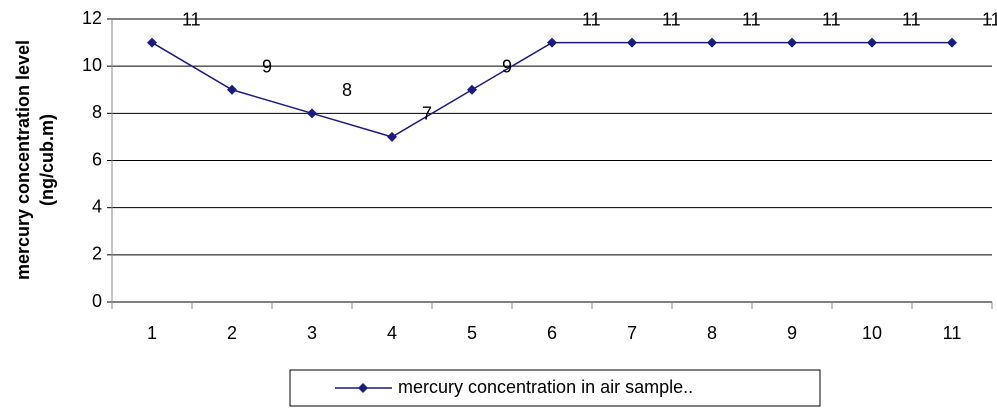  I want to click on y-tick-label: 6, so click(97, 159).